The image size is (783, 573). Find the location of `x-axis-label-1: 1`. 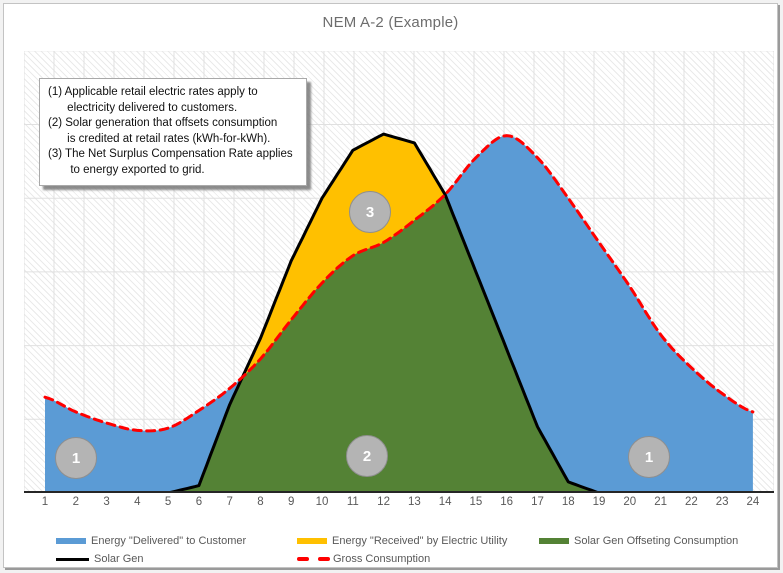

x-axis-label-1: 1 is located at coordinates (45, 502).